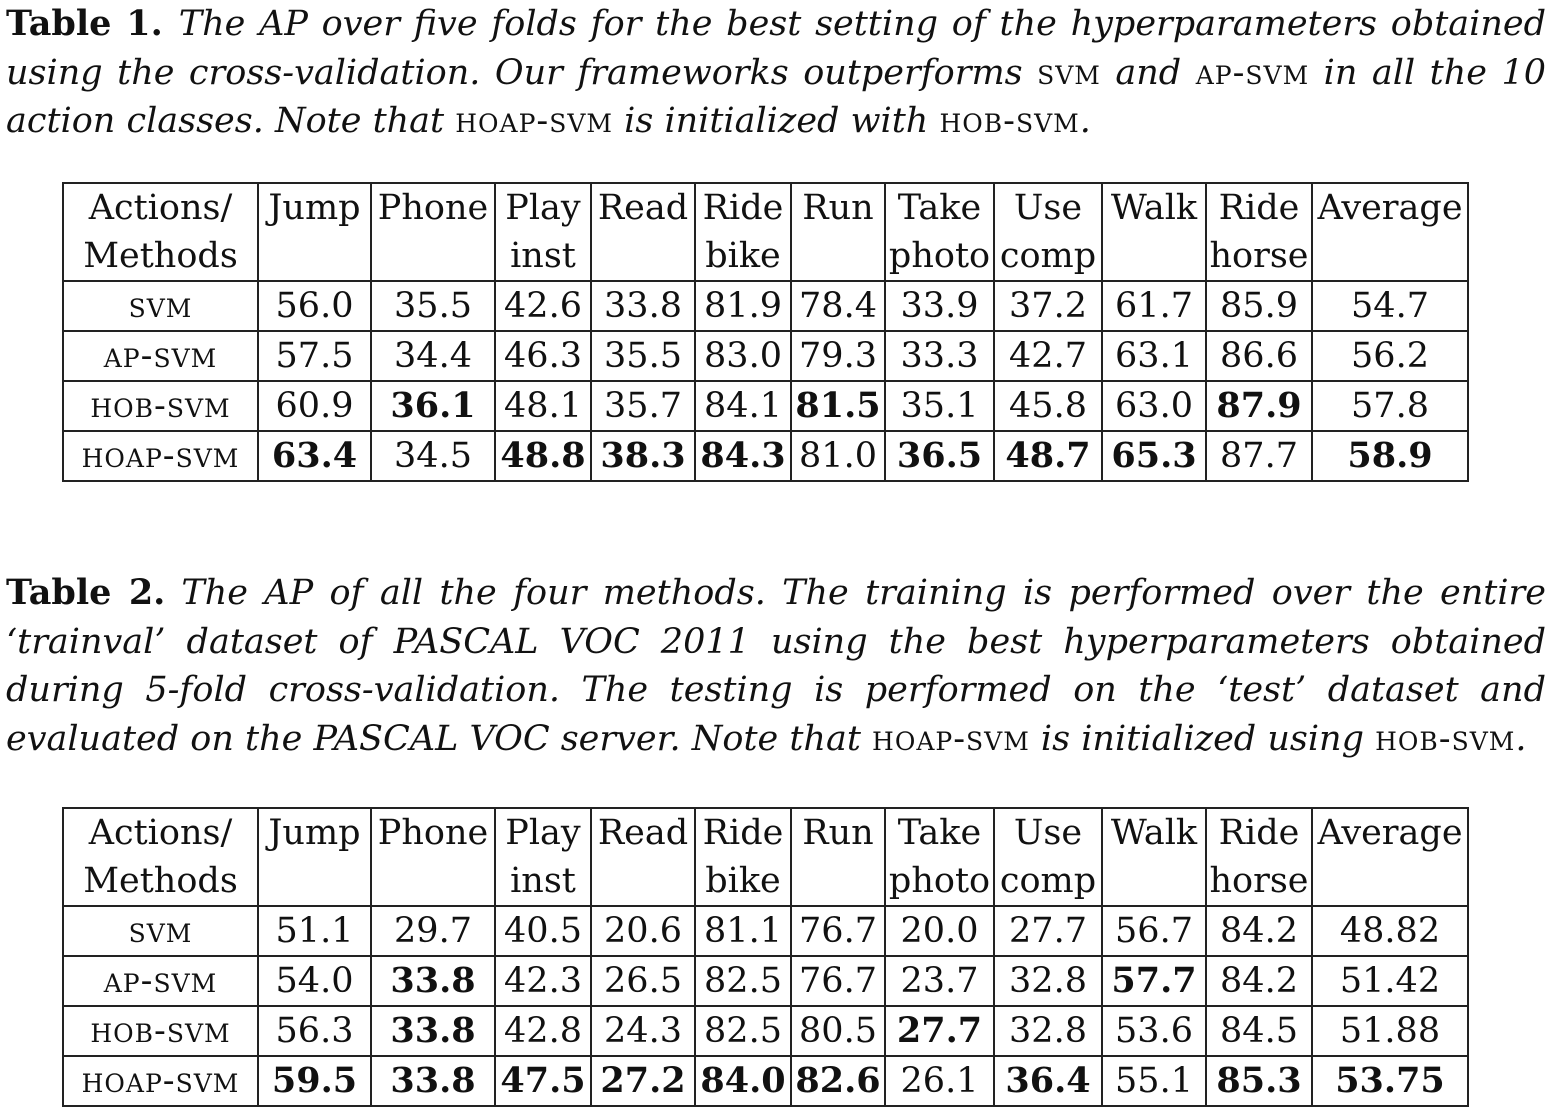 The height and width of the screenshot is (1119, 1567). What do you see at coordinates (543, 931) in the screenshot?
I see `value-cell: 40.5` at bounding box center [543, 931].